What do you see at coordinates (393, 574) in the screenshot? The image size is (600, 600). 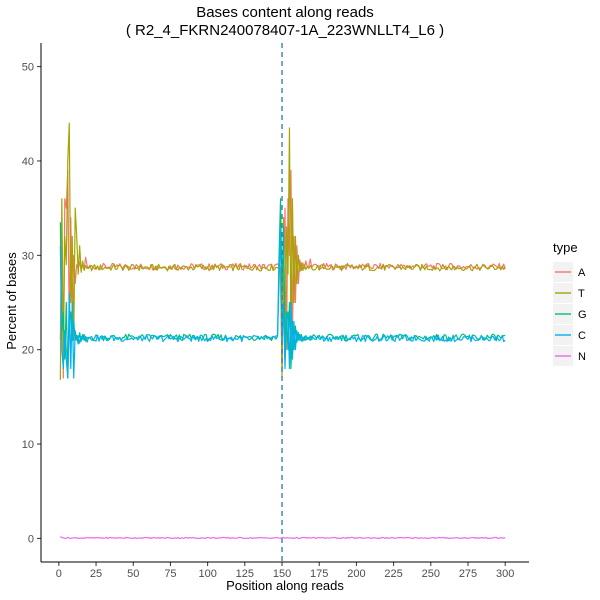 I see `x-tick-label: 225` at bounding box center [393, 574].